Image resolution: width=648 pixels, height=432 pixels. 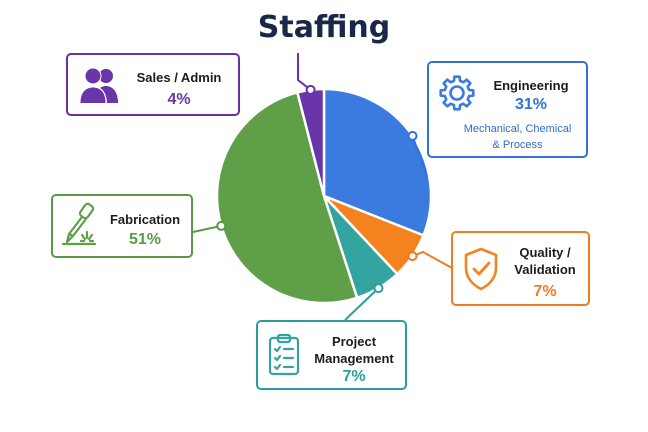 I want to click on sales-admin-label: Sales / Admin, so click(x=179, y=77).